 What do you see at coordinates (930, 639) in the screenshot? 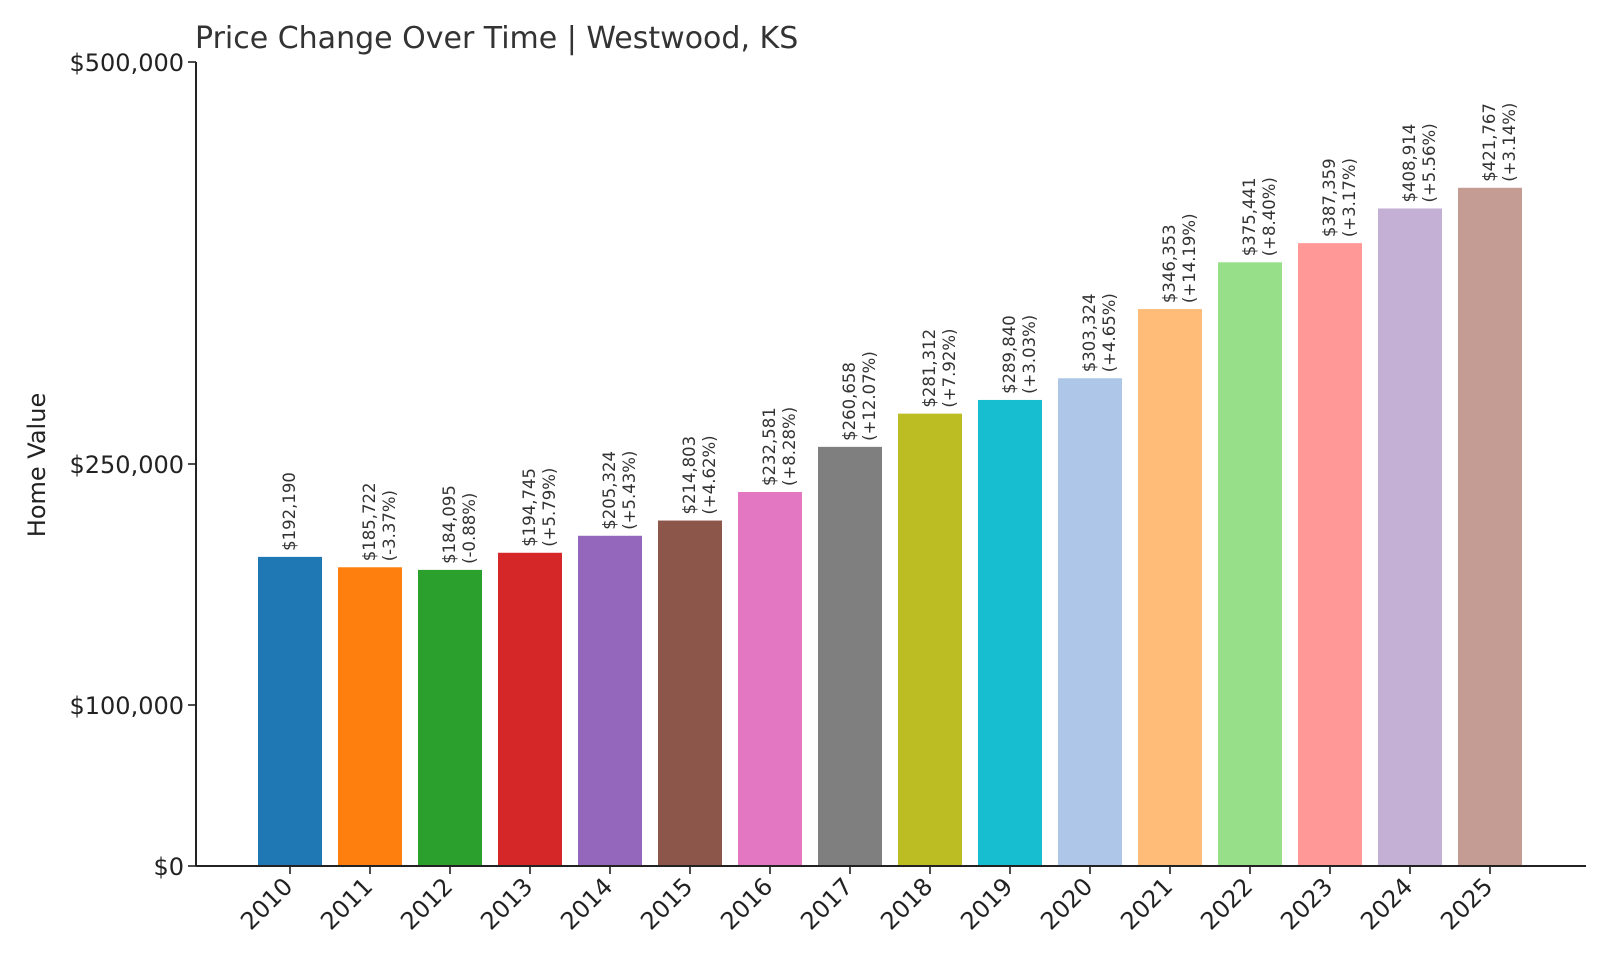
I see `bar-2018` at bounding box center [930, 639].